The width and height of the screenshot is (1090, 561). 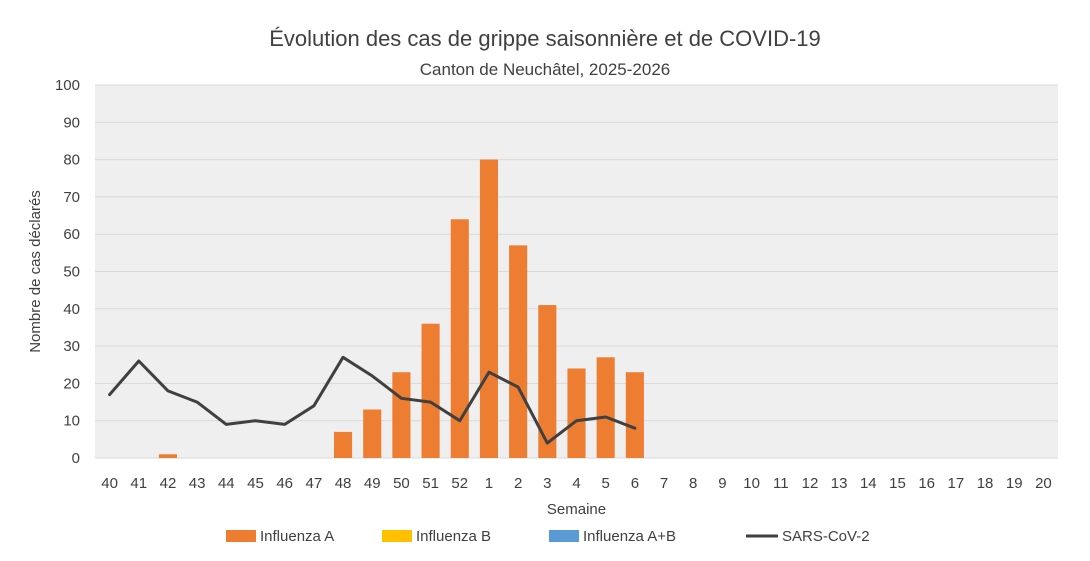 I want to click on x-tick-label: 15, so click(x=897, y=483).